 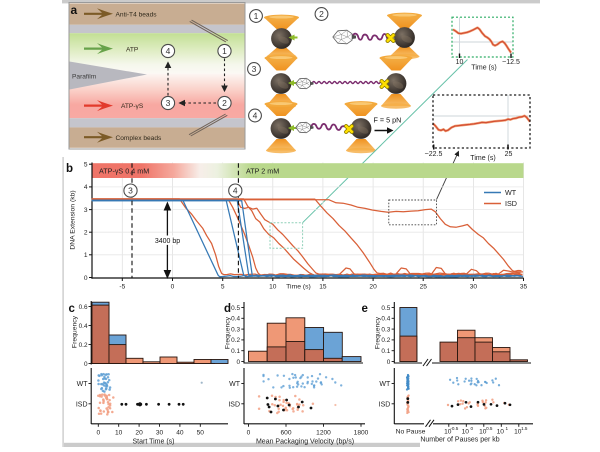 I want to click on svg-text: 1800, so click(x=361, y=433).